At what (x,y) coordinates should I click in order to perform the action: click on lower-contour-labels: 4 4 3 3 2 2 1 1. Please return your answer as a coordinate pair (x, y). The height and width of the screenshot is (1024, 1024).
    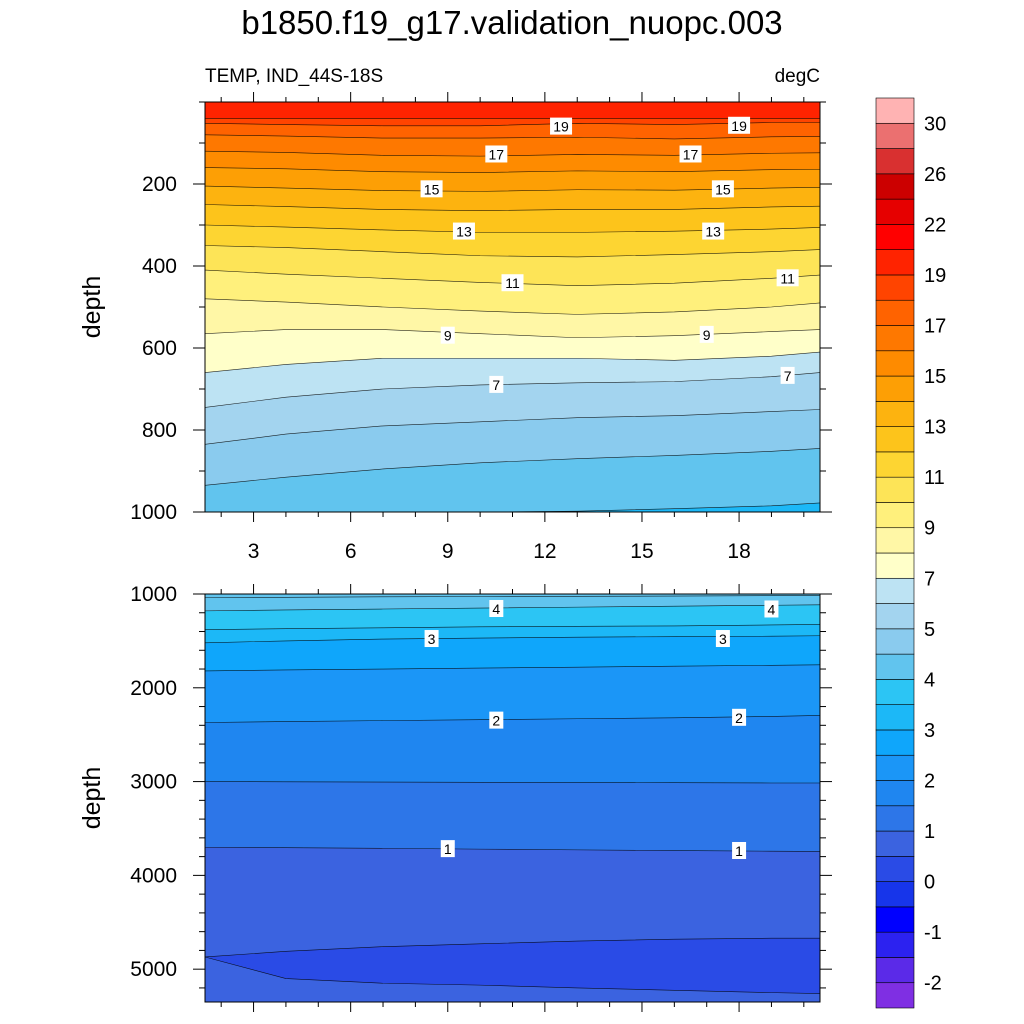
    Looking at the image, I should click on (601, 729).